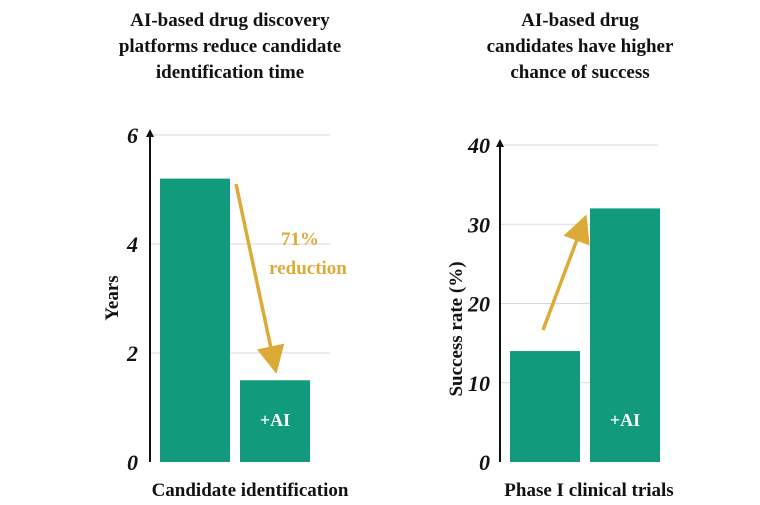  I want to click on chart1-bar-ai, so click(275, 421).